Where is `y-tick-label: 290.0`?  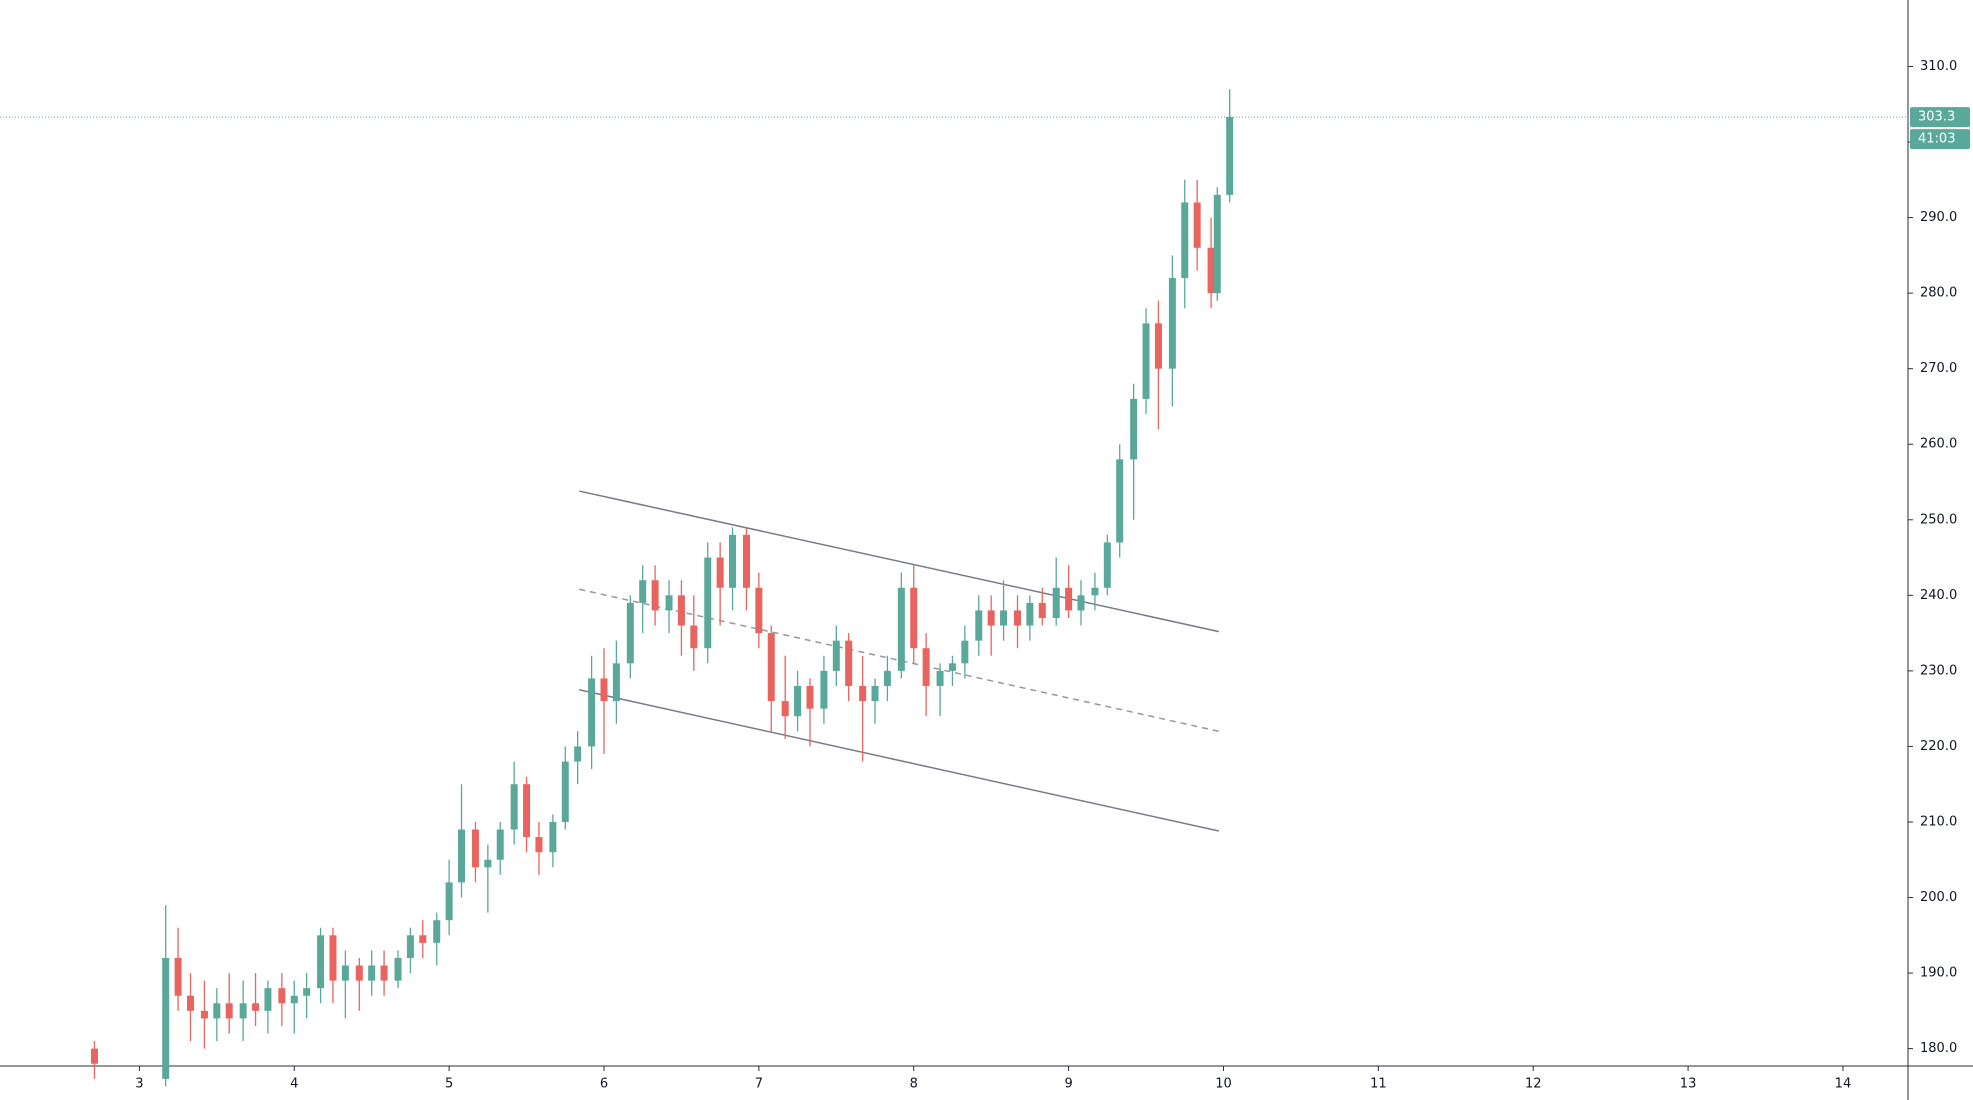
y-tick-label: 290.0 is located at coordinates (1938, 217).